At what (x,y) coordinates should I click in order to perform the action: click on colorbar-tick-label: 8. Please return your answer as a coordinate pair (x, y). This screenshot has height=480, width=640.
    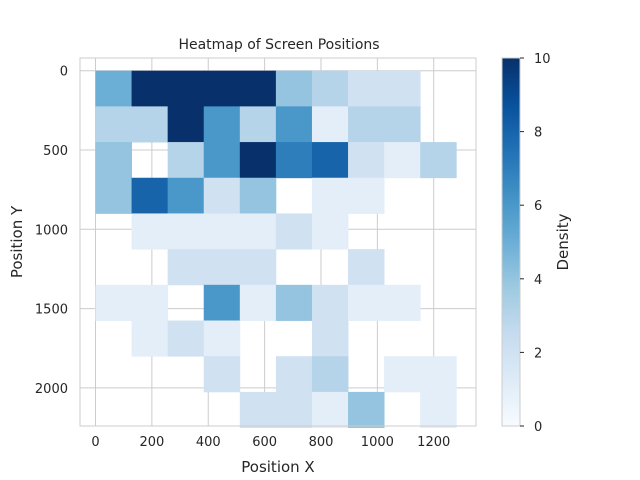
    Looking at the image, I should click on (538, 133).